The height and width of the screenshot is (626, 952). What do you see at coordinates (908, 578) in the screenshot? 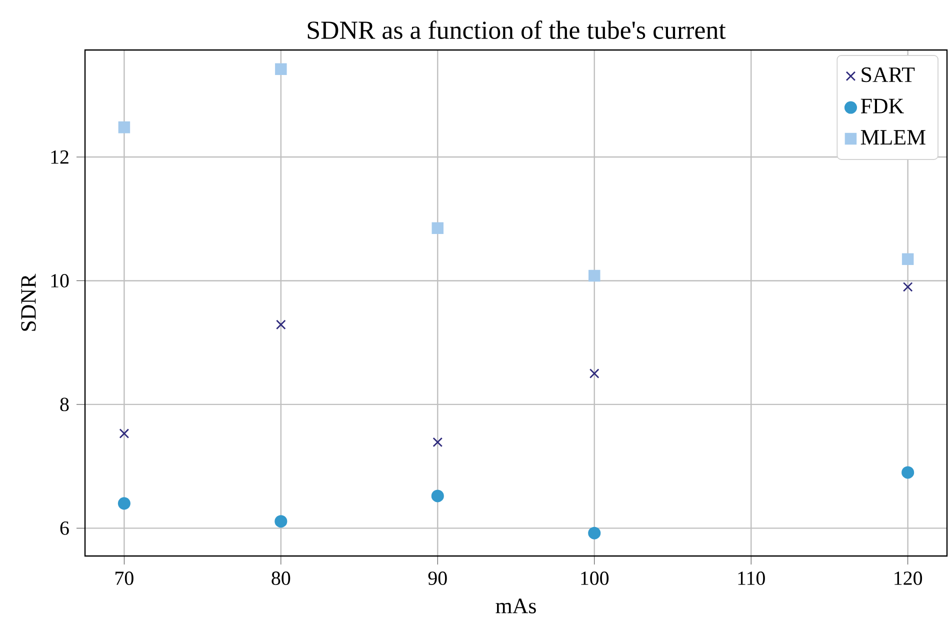
I see `x-tick-label: 120` at bounding box center [908, 578].